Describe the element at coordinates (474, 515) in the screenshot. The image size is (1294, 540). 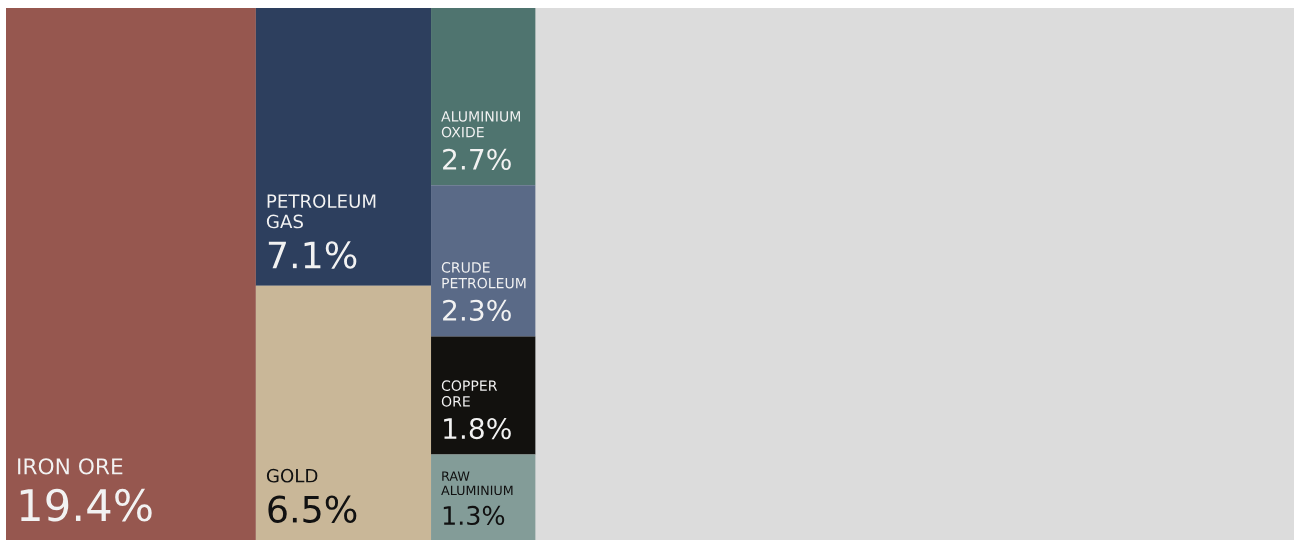
I see `data-label: 1.3%` at that location.